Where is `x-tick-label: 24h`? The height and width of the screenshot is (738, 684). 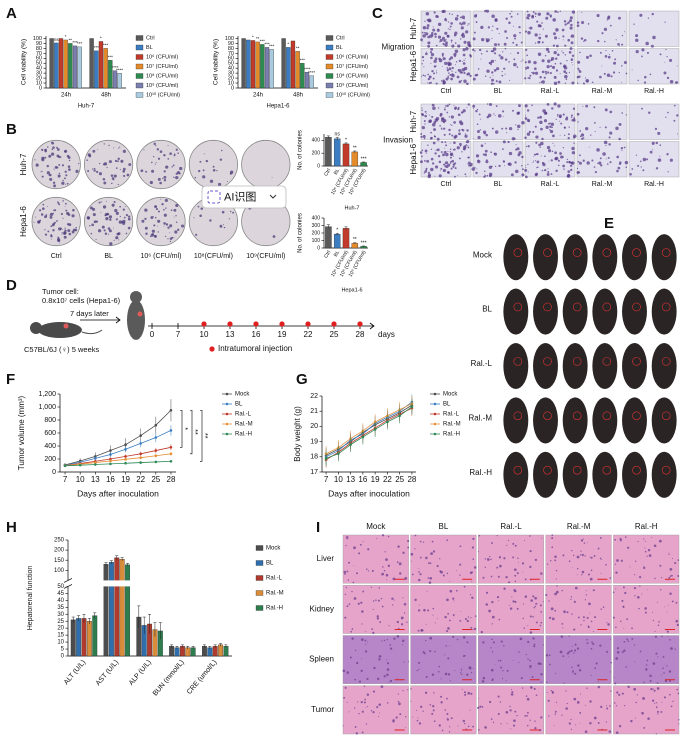
x-tick-label: 24h is located at coordinates (66, 96).